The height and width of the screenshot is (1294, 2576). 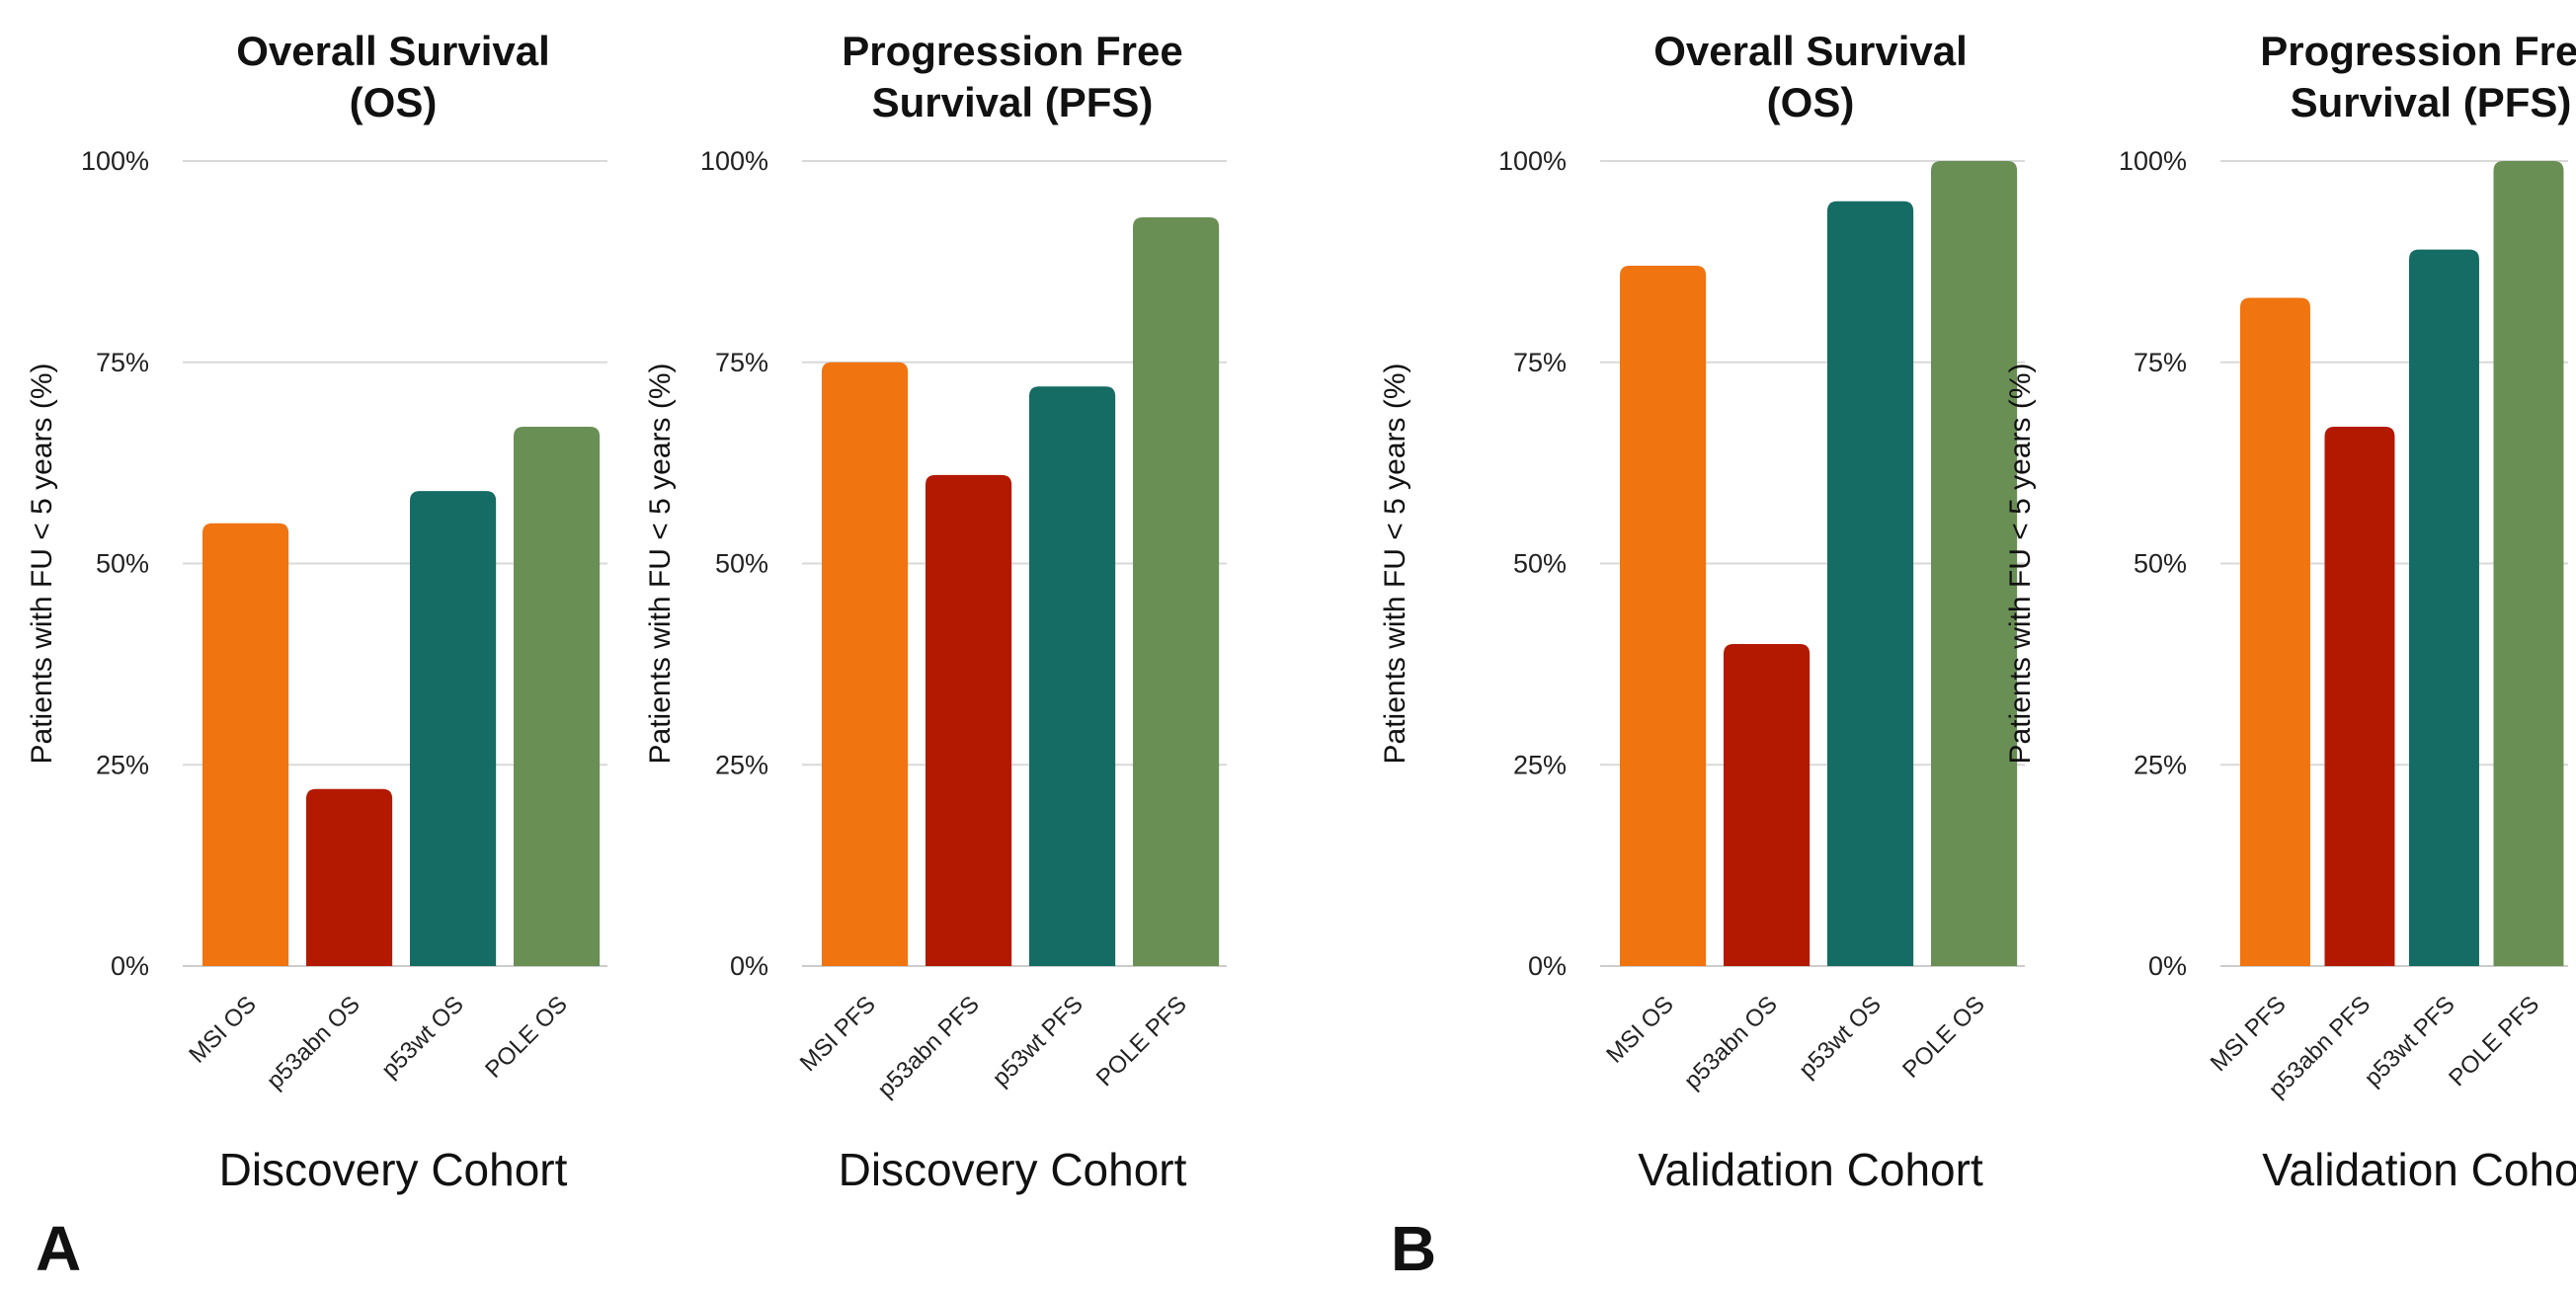 What do you see at coordinates (928, 1046) in the screenshot?
I see `x-category-label: p53abn PFS` at bounding box center [928, 1046].